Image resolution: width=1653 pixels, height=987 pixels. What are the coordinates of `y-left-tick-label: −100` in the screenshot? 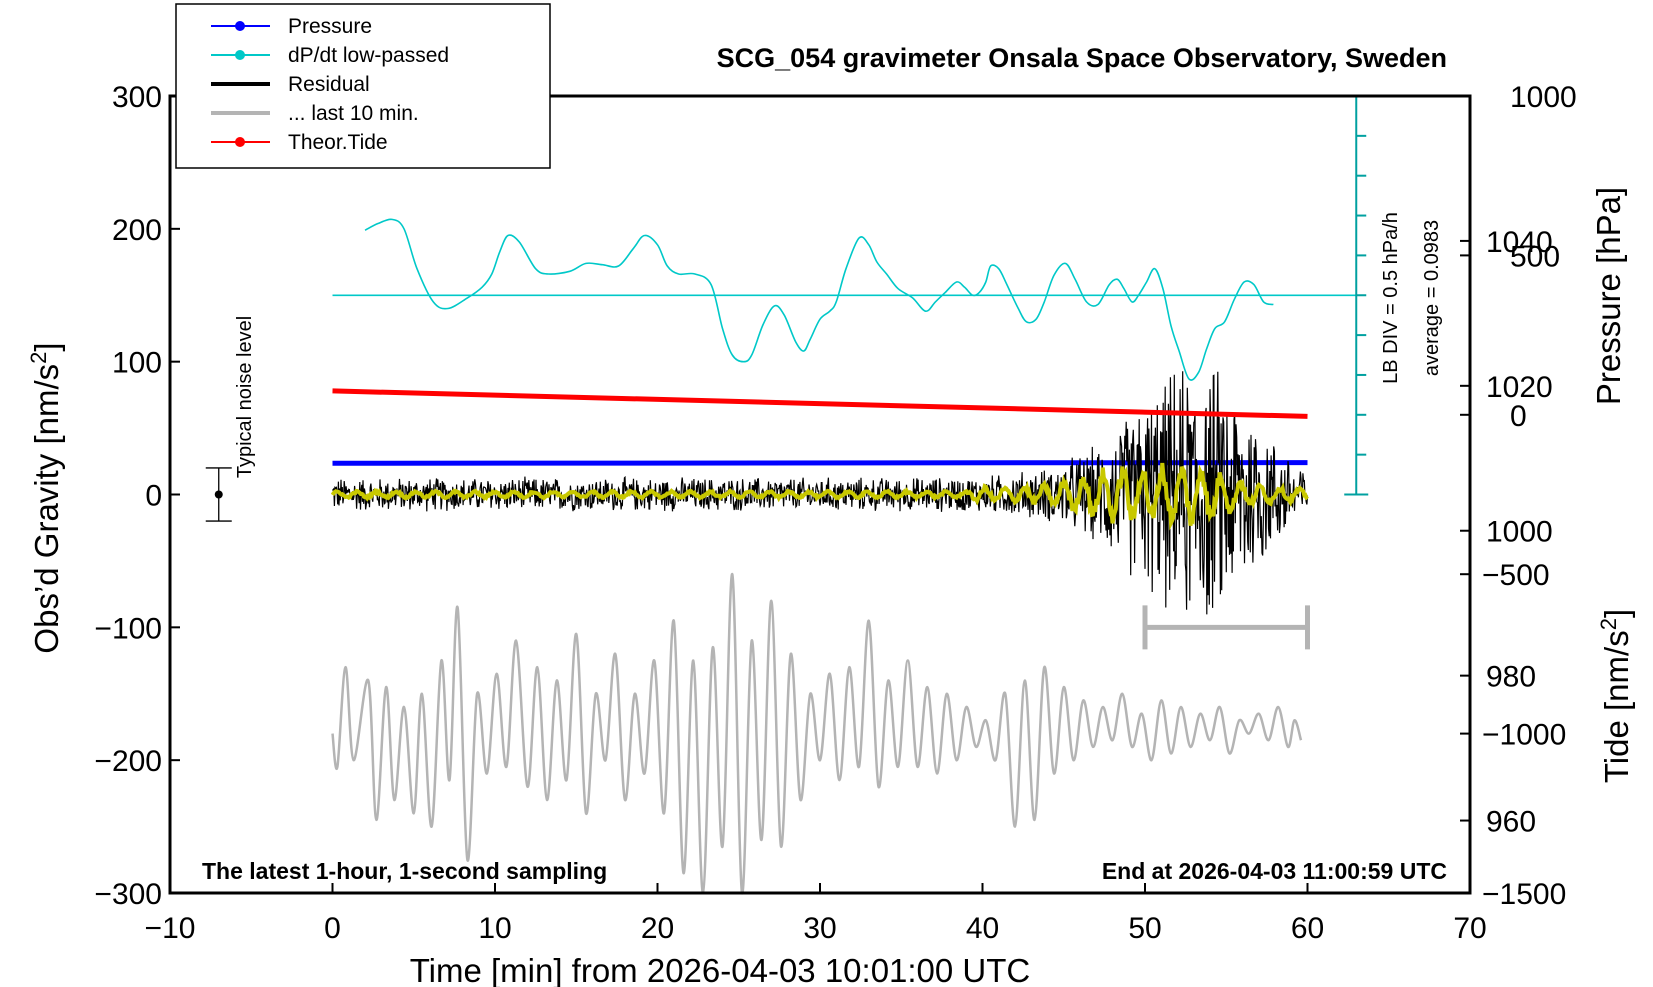 It's located at (128, 628).